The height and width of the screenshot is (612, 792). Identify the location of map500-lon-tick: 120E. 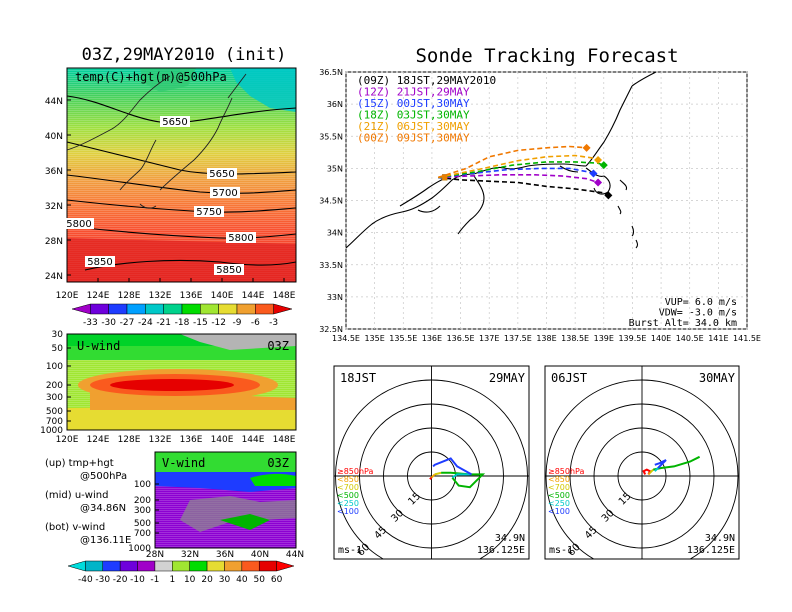
(67, 296).